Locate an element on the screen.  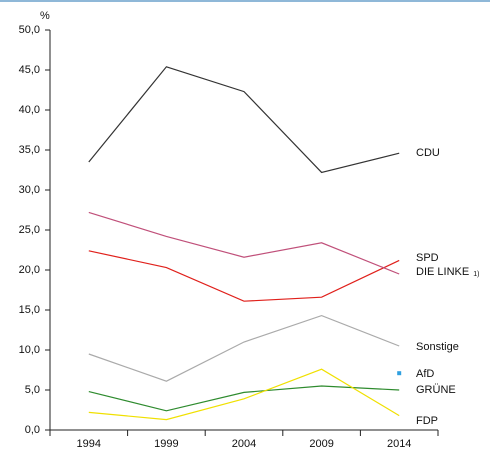
y-tick-label: 45,0 is located at coordinates (29, 70).